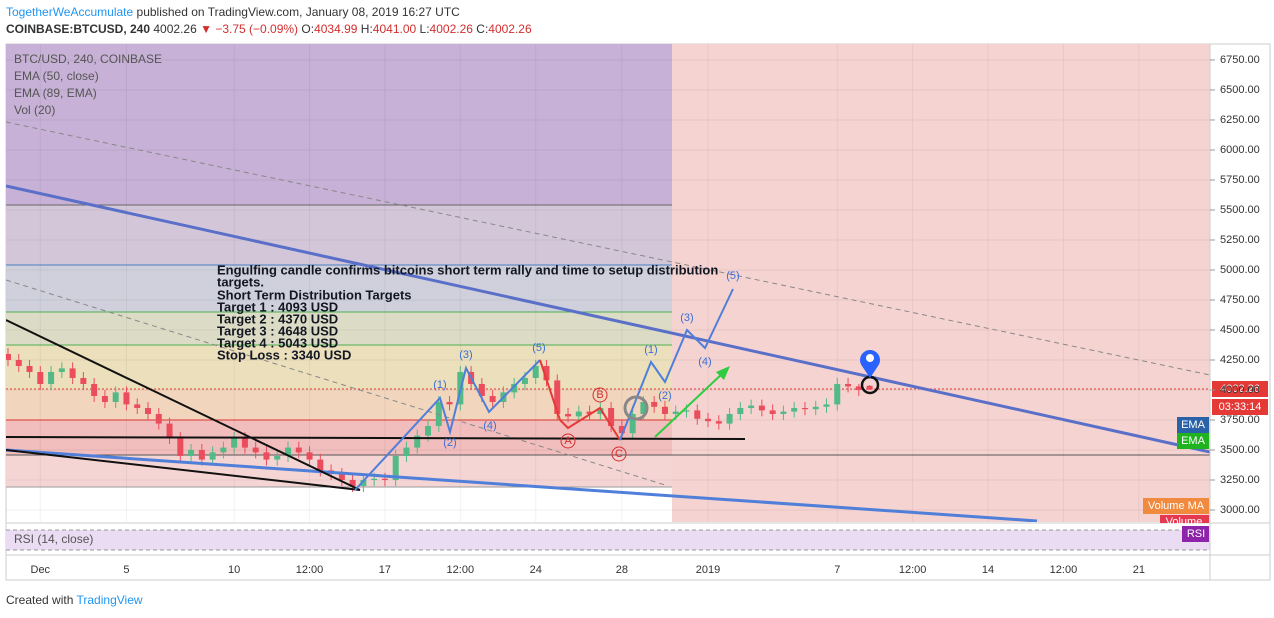  Describe the element at coordinates (1176, 506) in the screenshot. I see `axis-tag-label: Volume MA` at that location.